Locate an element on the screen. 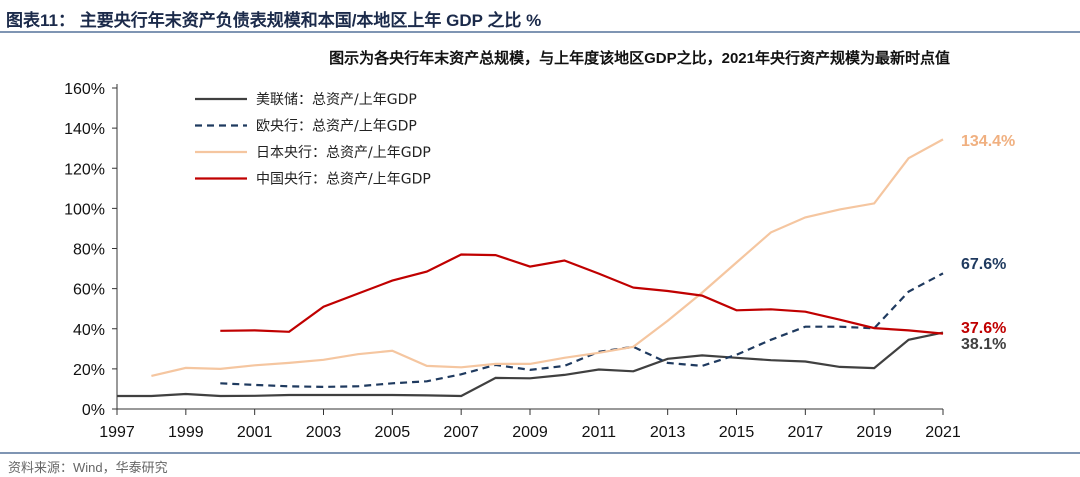 The image size is (1080, 477). y-tick-label: 80% is located at coordinates (89, 250).